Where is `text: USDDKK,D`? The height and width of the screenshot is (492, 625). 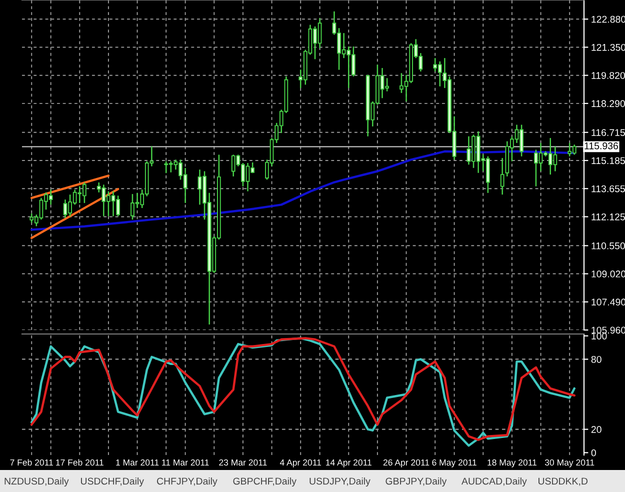 text: USDDKK,D is located at coordinates (563, 482).